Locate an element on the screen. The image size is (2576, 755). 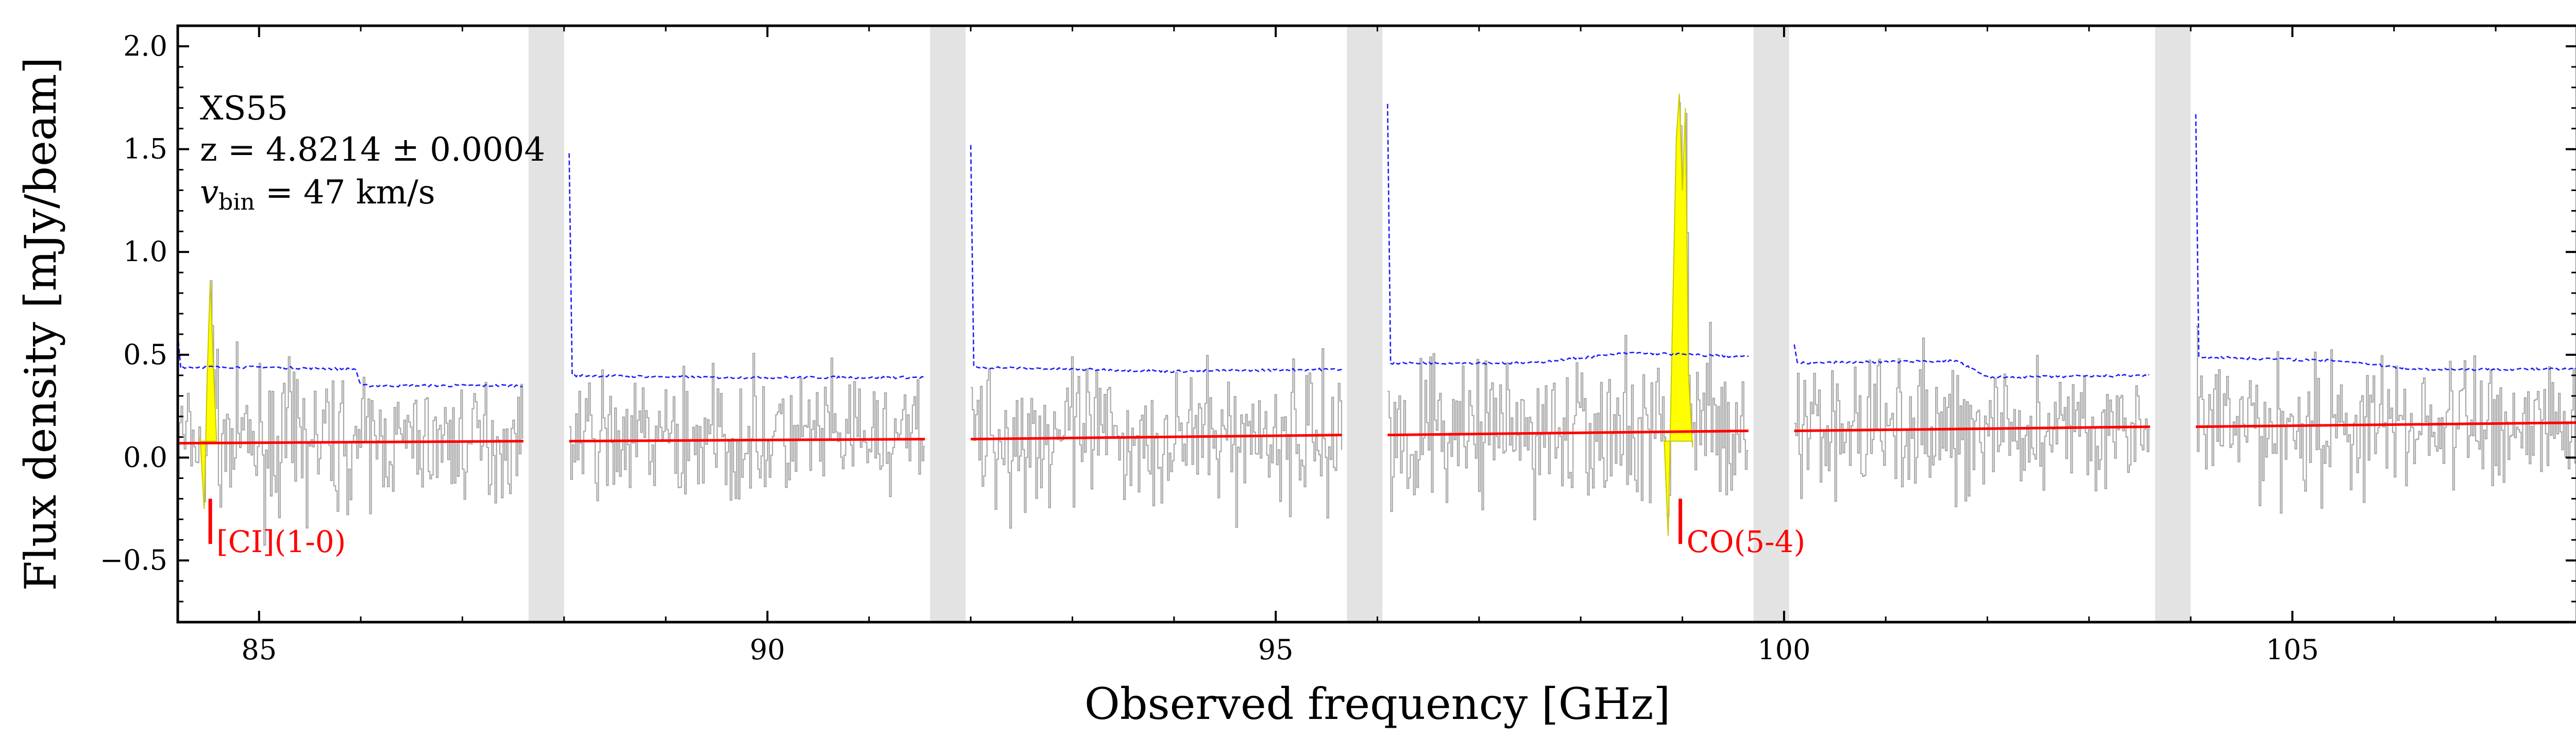
x-tick-label-5: 105 is located at coordinates (2292, 649).